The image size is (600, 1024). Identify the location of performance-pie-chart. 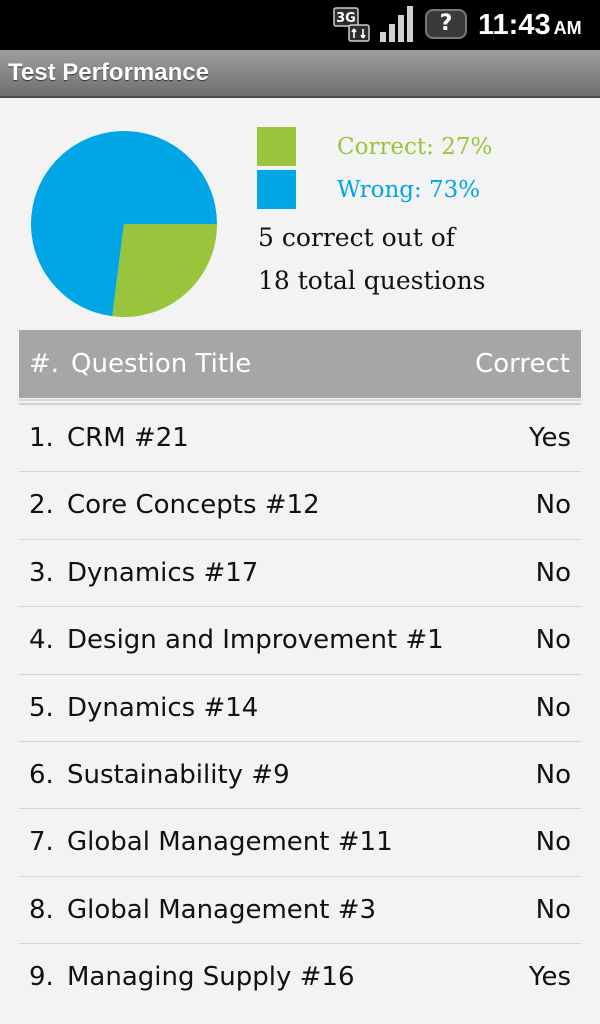
(124, 224).